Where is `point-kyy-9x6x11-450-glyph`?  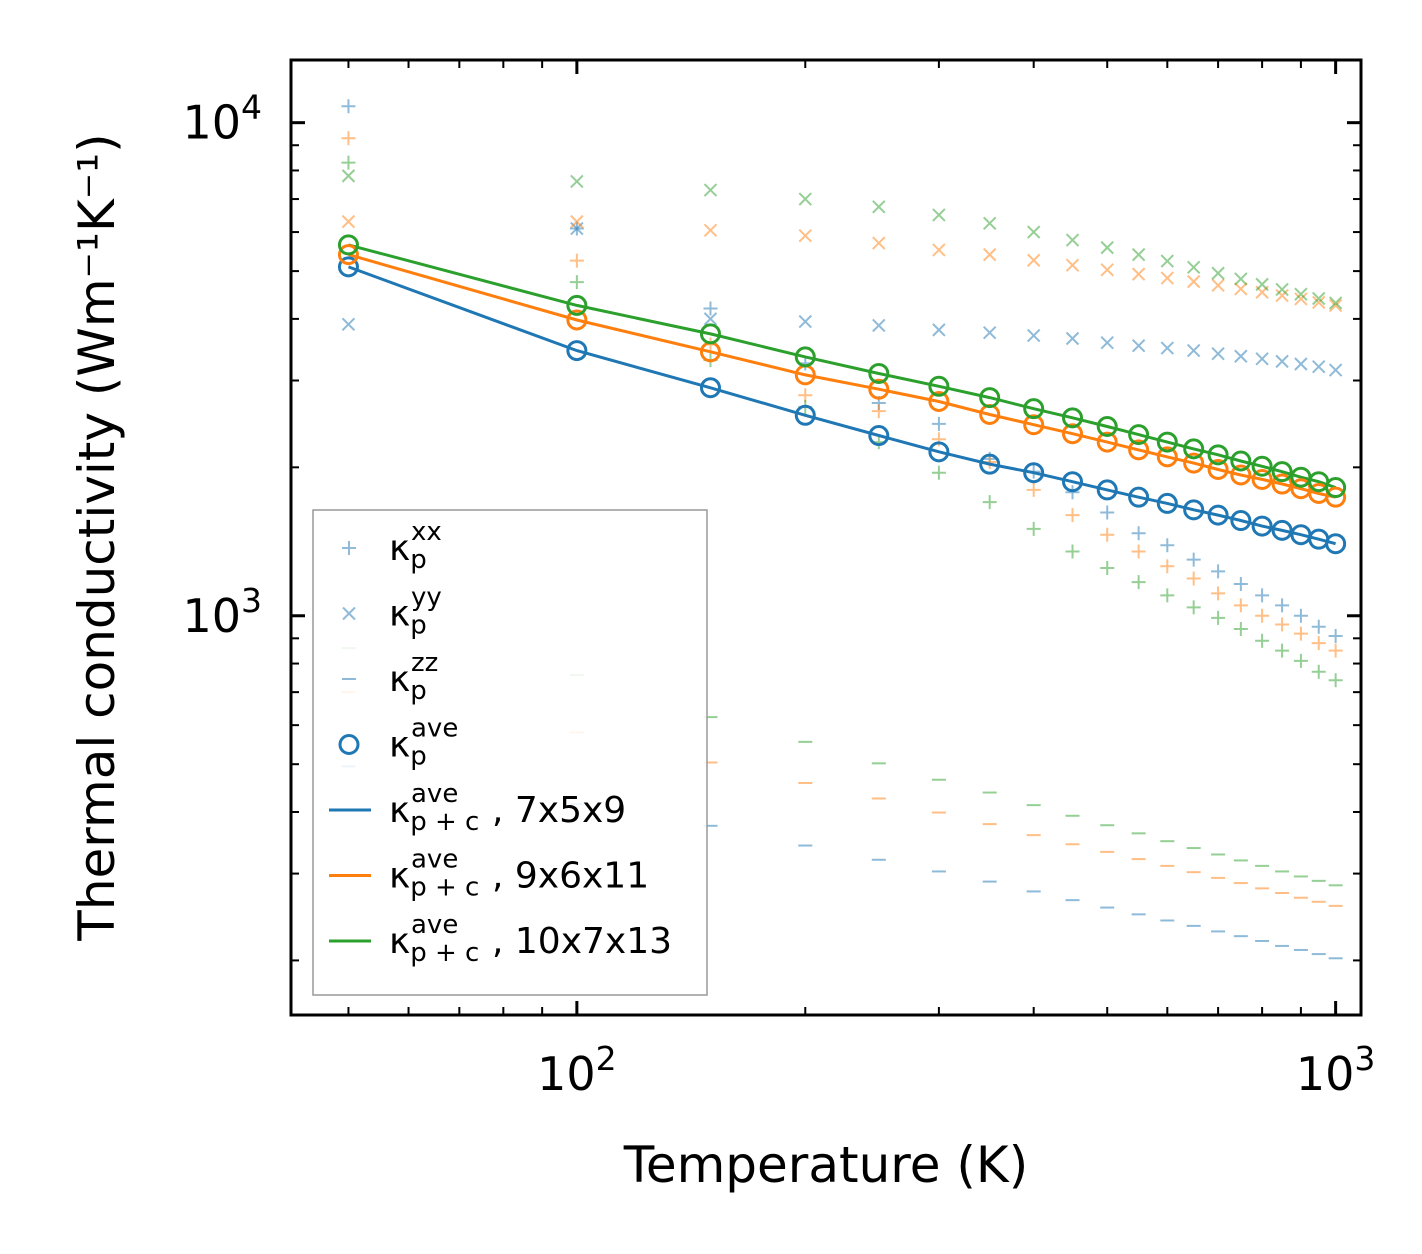 point-kyy-9x6x11-450-glyph is located at coordinates (1072, 265).